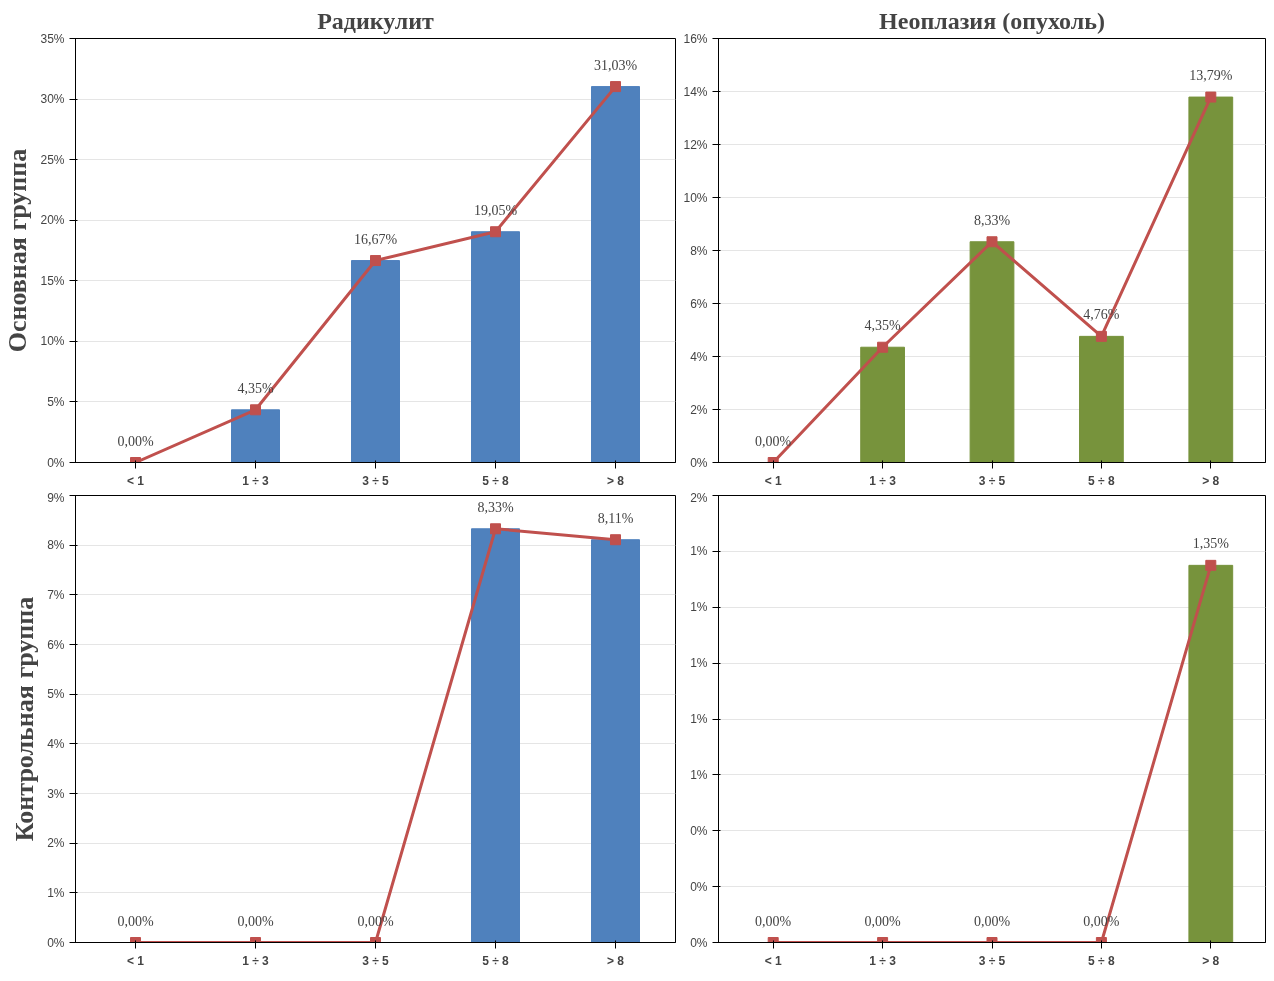  I want to click on y-tick-label: 30%, so click(52, 99).